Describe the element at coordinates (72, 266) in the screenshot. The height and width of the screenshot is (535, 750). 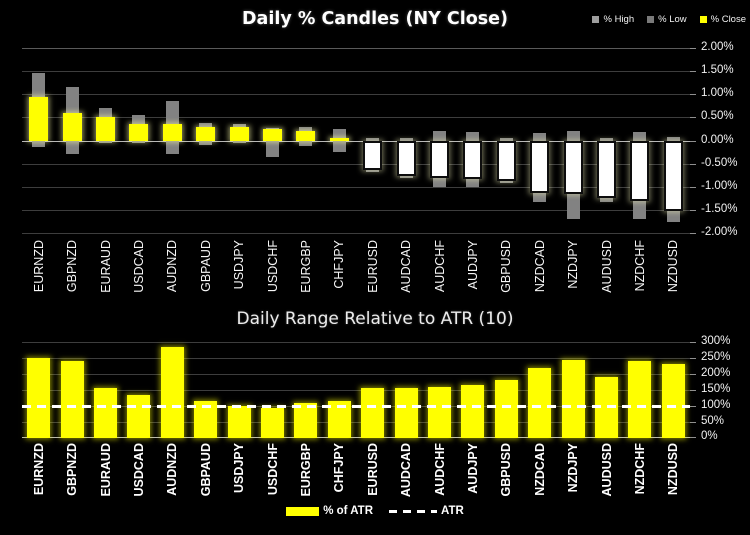
I see `x-axis-label: GBPNZD` at that location.